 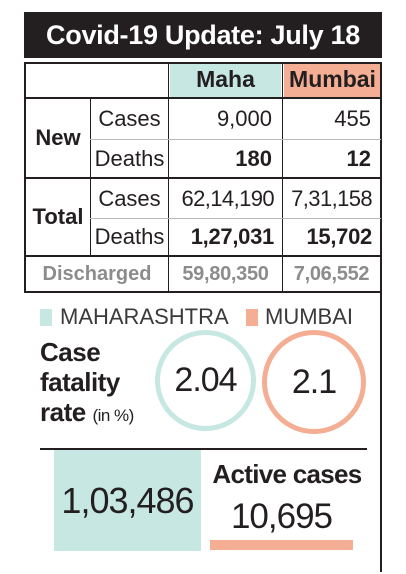 What do you see at coordinates (225, 79) in the screenshot?
I see `column-header-maha: Maha` at bounding box center [225, 79].